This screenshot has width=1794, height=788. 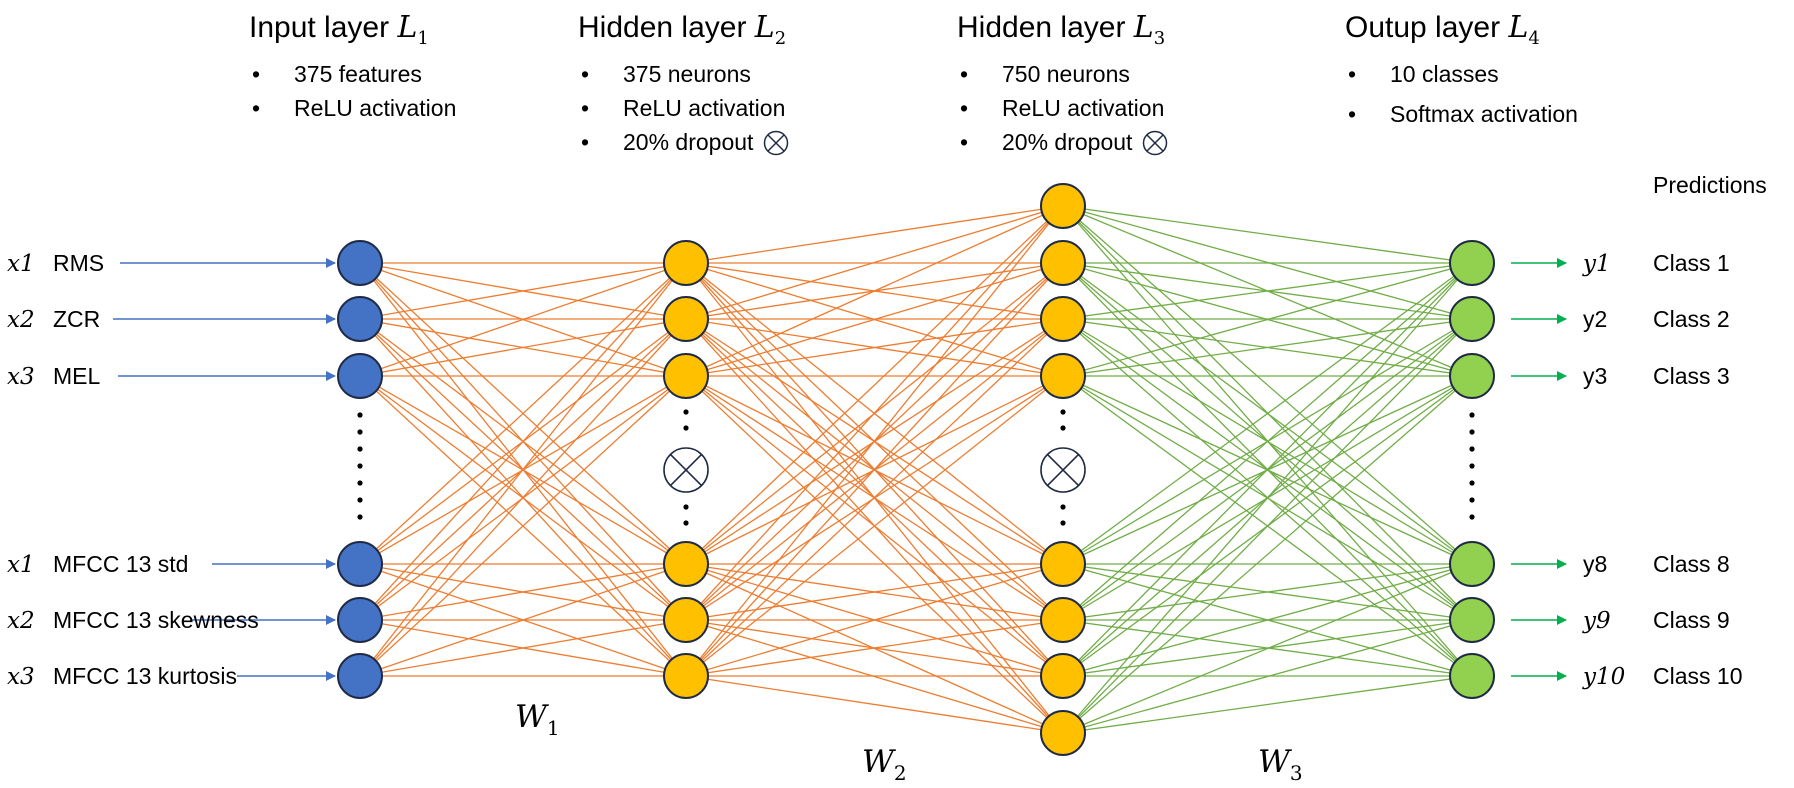 I want to click on layer-bullet: ReLU activation, so click(x=352, y=108).